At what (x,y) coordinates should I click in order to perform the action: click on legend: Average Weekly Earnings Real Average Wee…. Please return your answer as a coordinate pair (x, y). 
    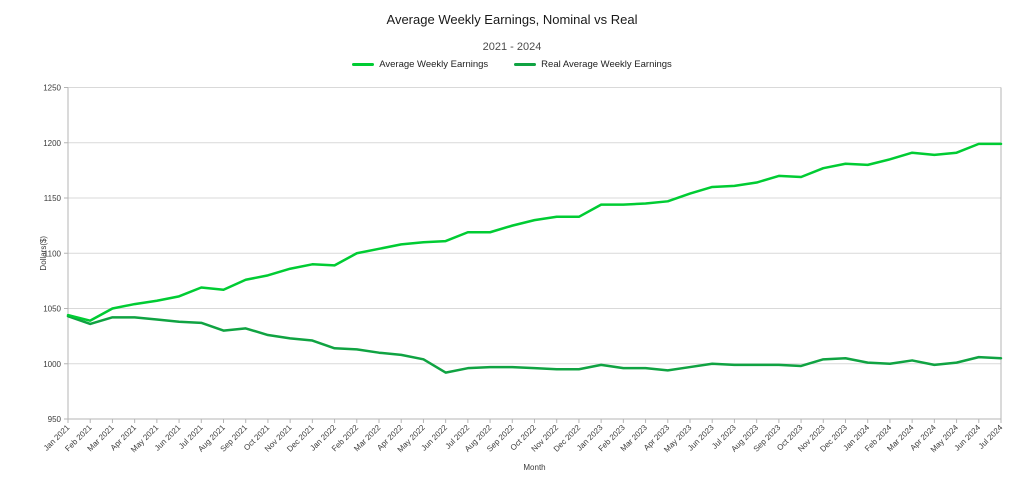
    Looking at the image, I should click on (512, 64).